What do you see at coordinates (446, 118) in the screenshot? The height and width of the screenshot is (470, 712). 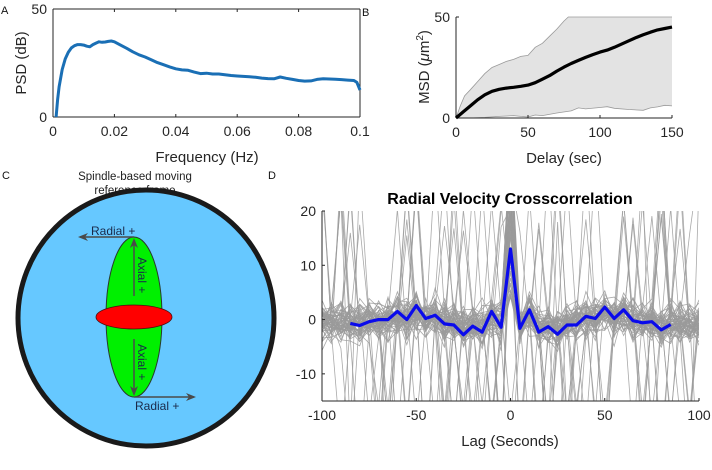 I see `msd-y-tick-label: 0` at bounding box center [446, 118].